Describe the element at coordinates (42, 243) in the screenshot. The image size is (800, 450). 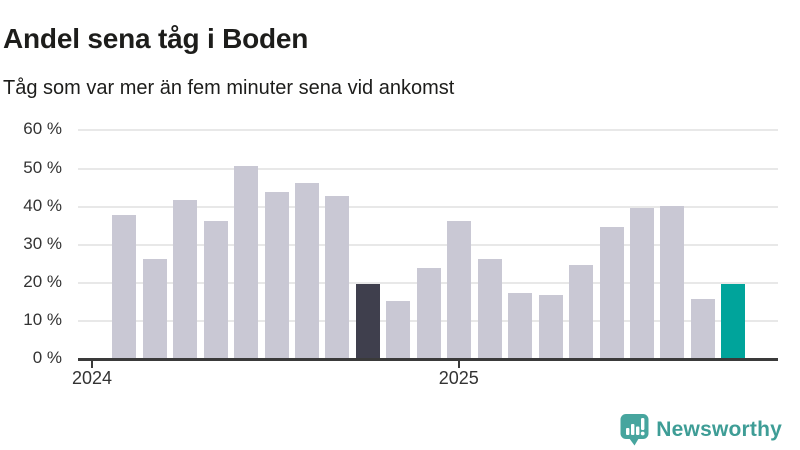
I see `y-tick-label-30: 30 %` at that location.